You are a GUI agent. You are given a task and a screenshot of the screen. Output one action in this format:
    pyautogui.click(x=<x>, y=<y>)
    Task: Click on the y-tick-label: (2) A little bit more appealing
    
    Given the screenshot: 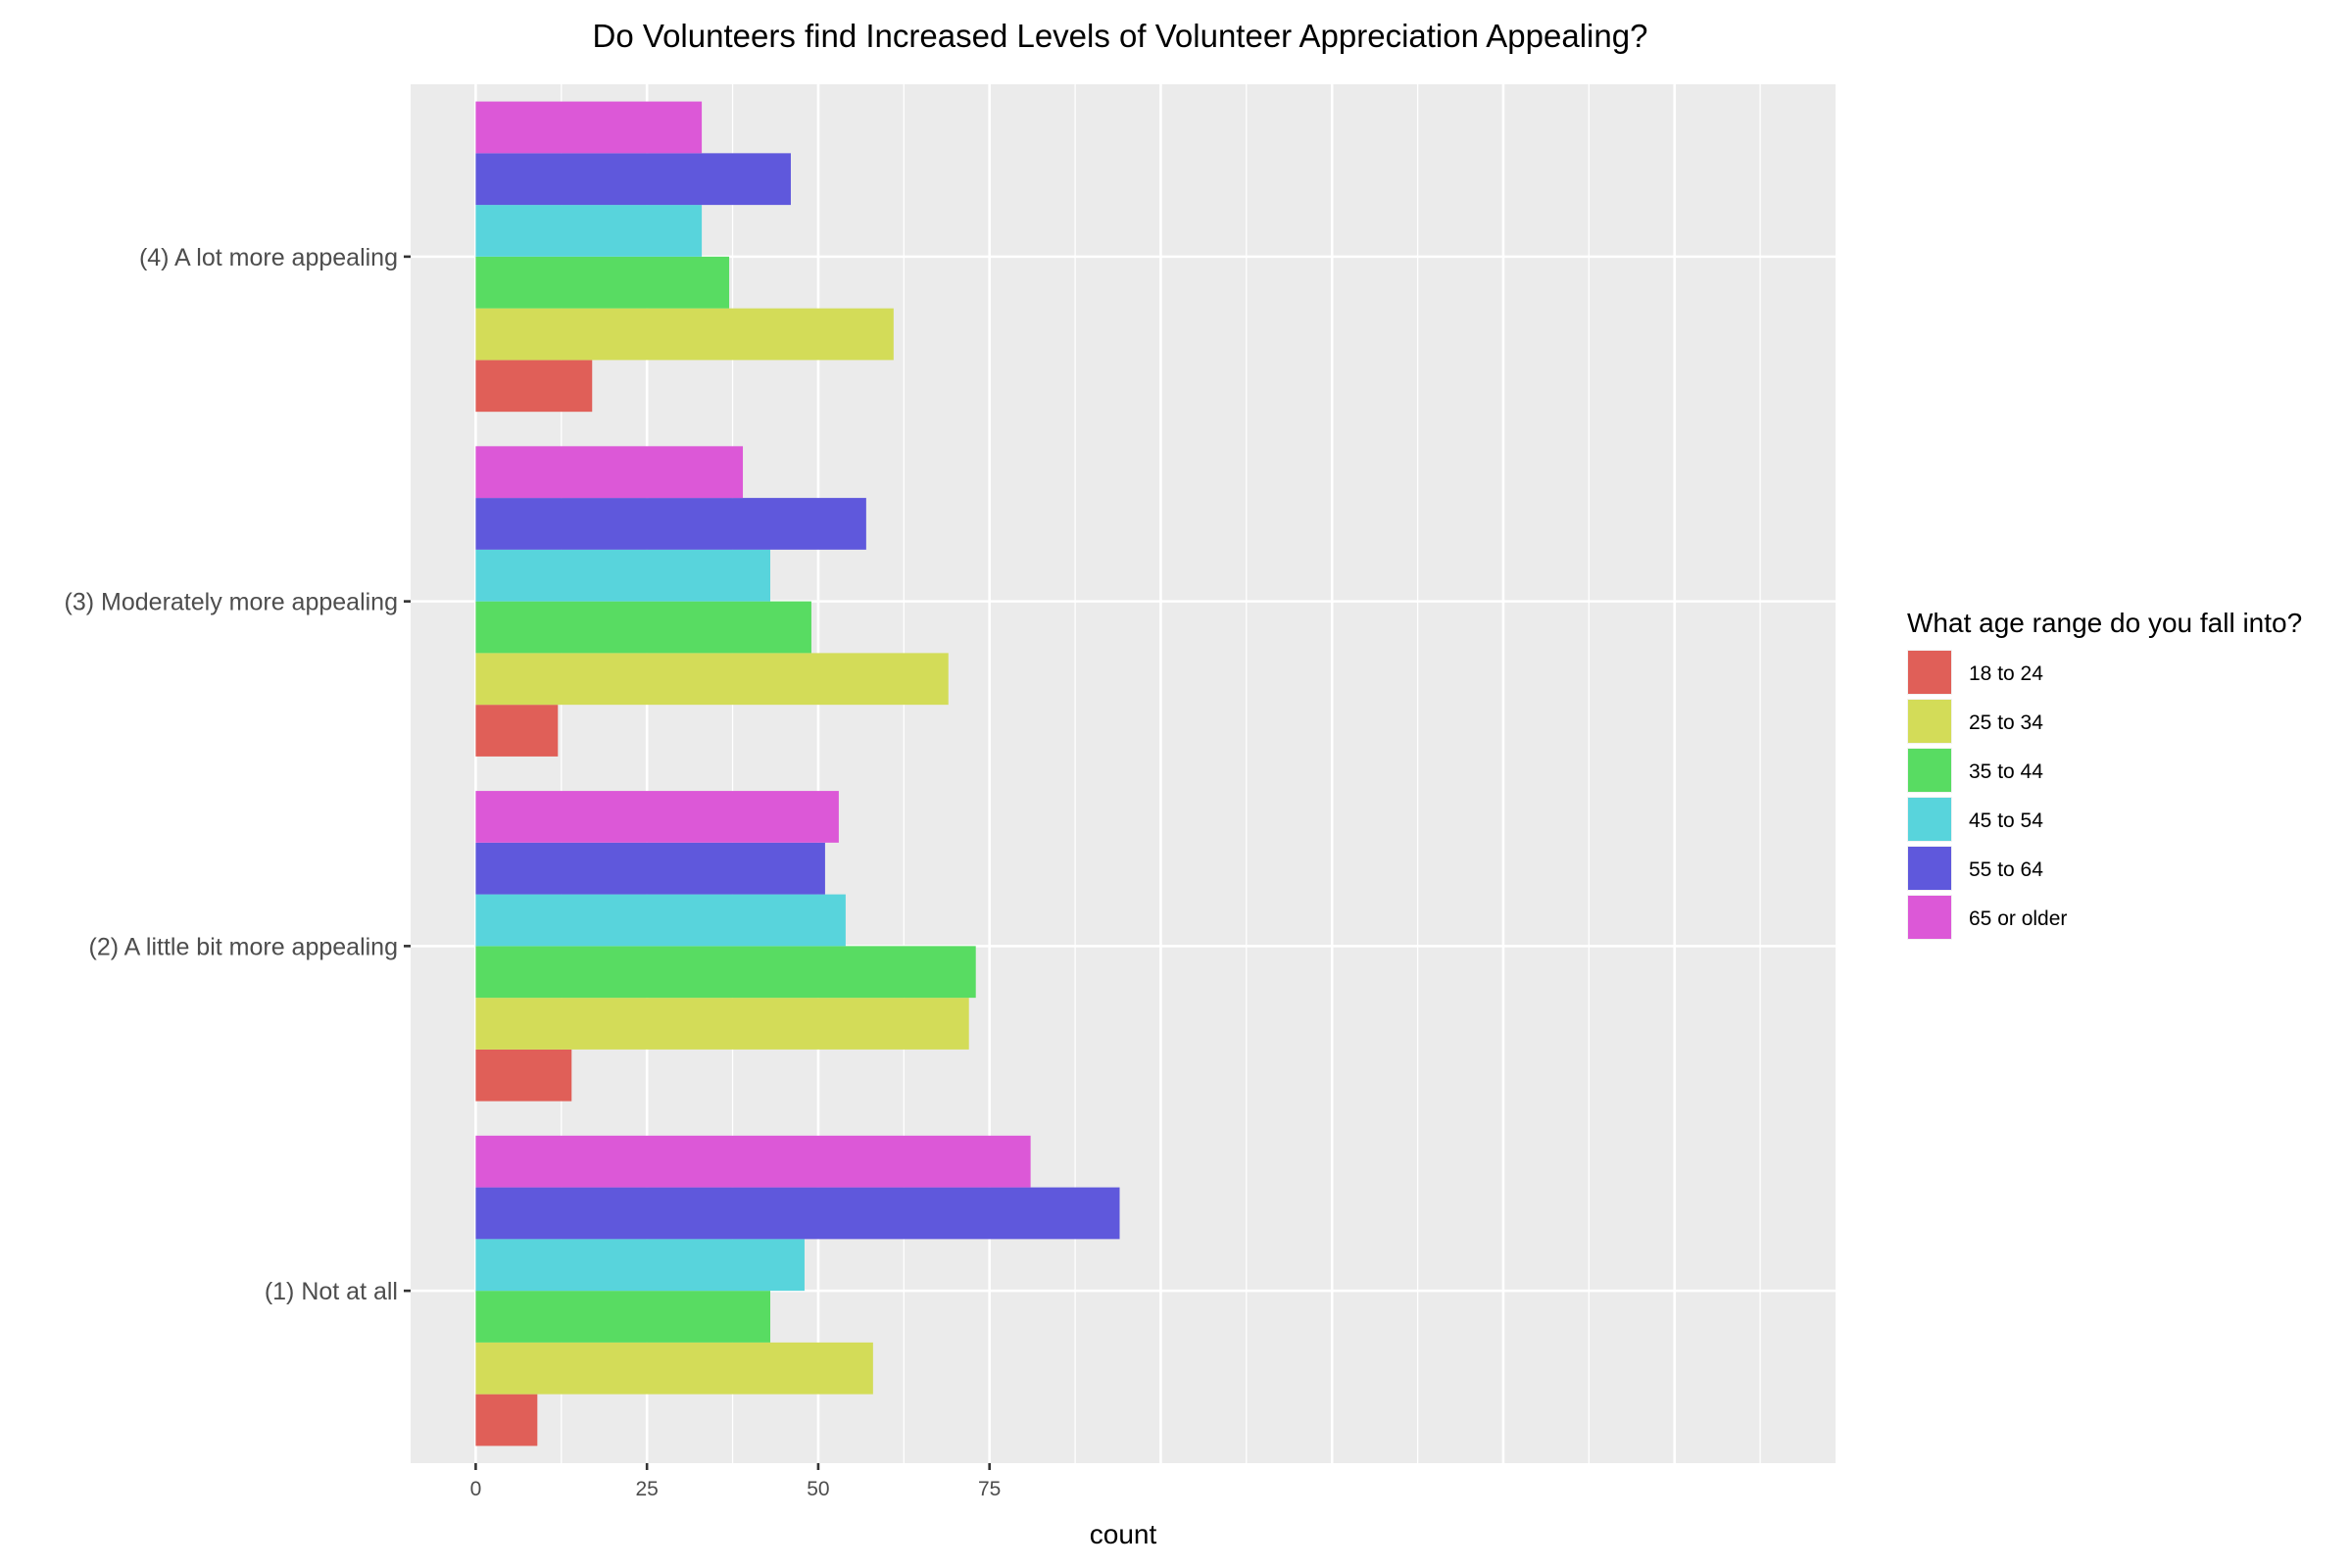 What is the action you would take?
    pyautogui.click(x=243, y=946)
    